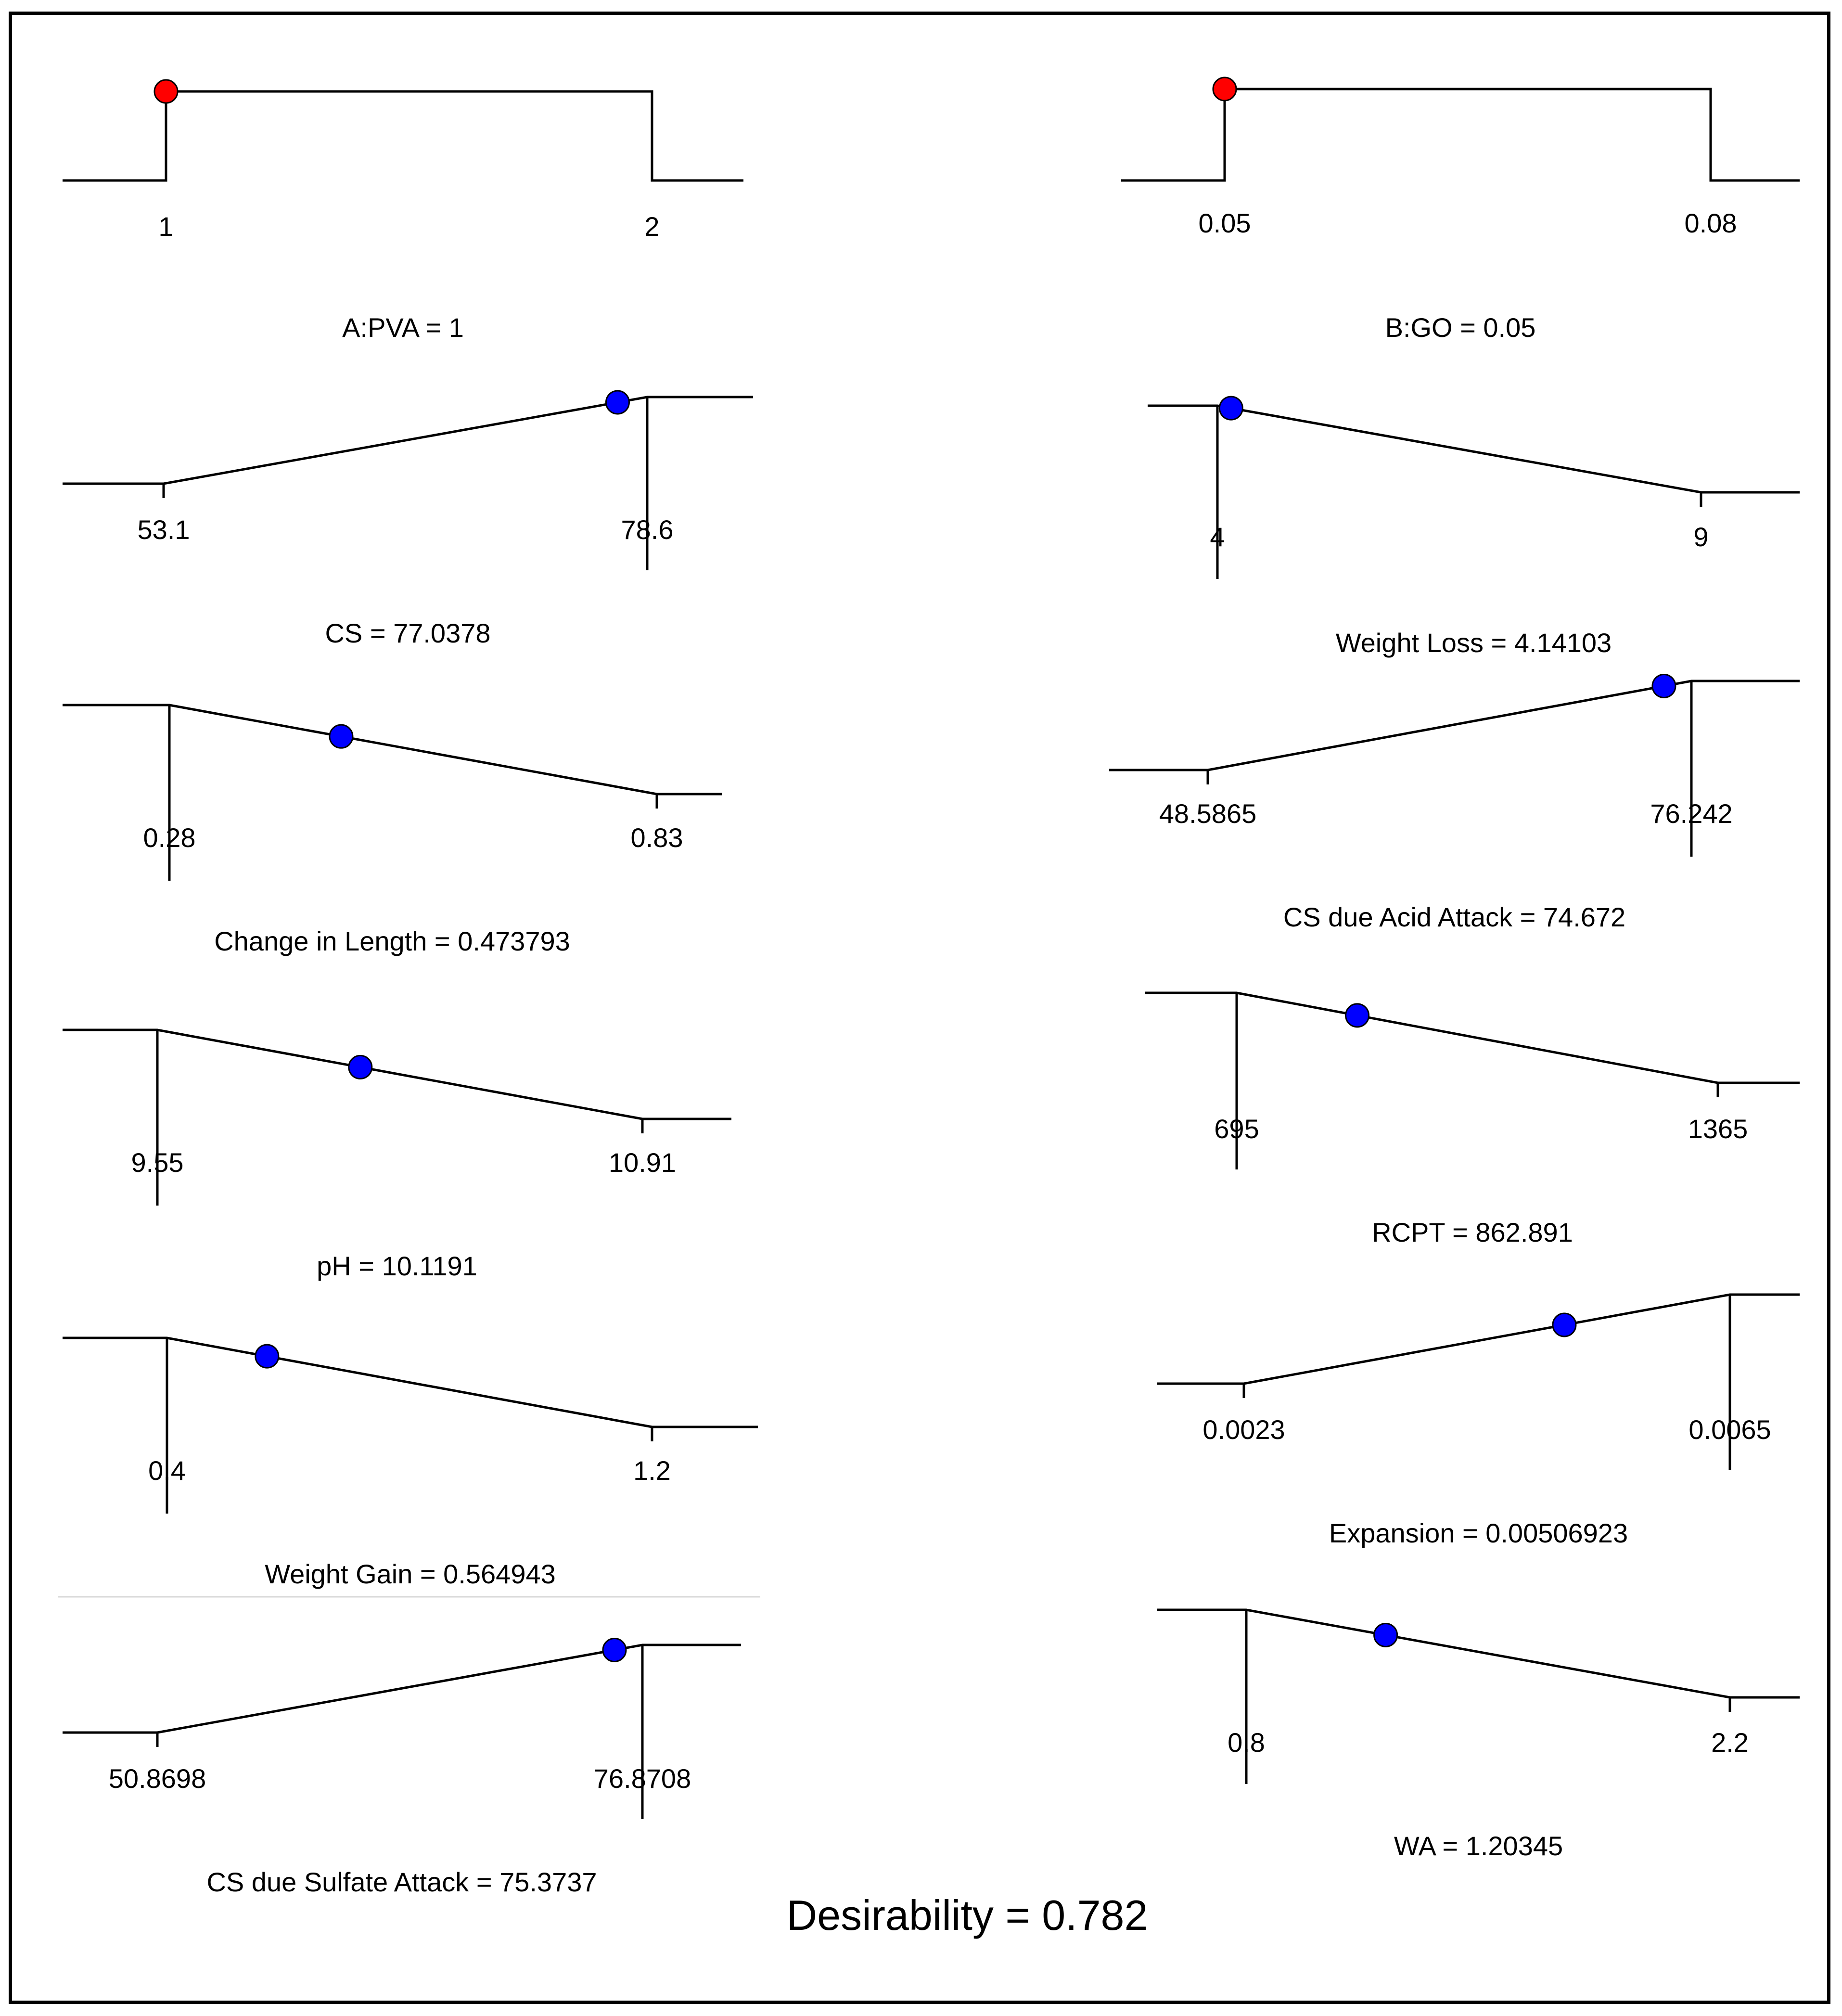 This screenshot has width=1842, height=2016. What do you see at coordinates (1472, 1119) in the screenshot?
I see `ramp-panel: 695 1365 RCPT = 862.891` at bounding box center [1472, 1119].